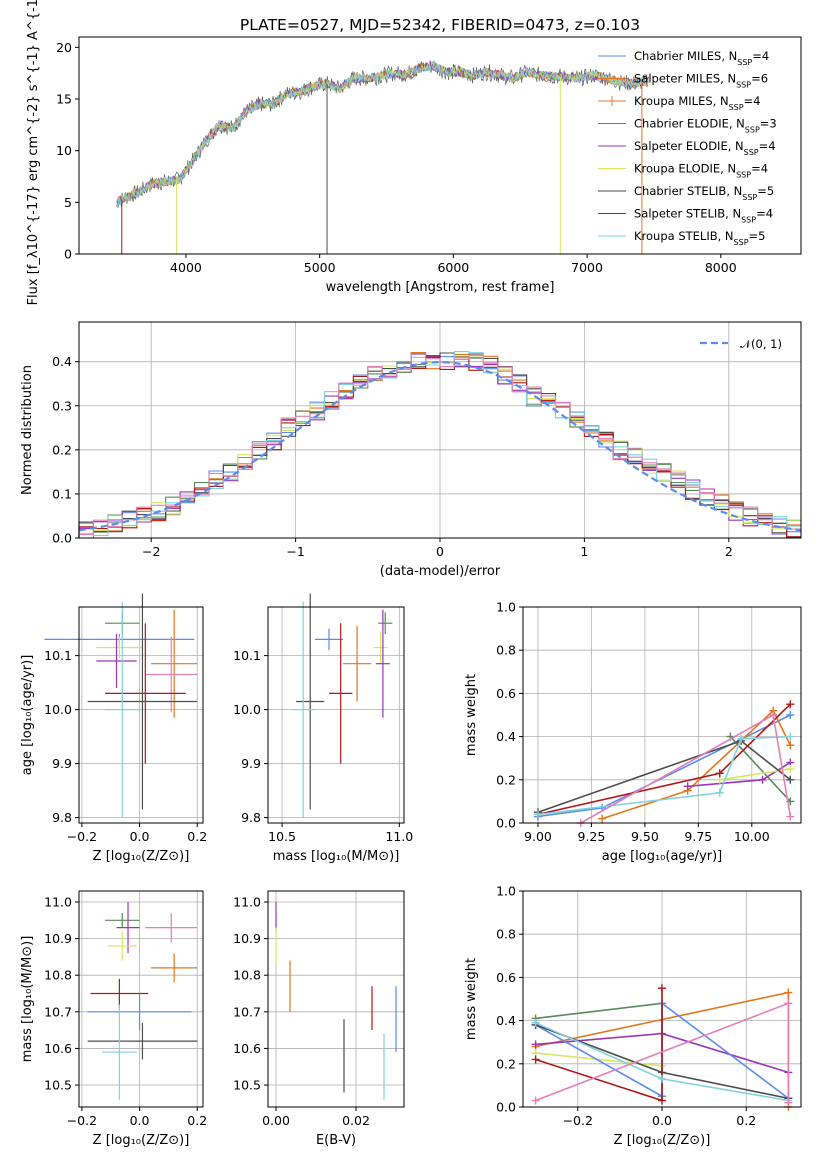 The image size is (819, 1170). Describe the element at coordinates (645, 836) in the screenshot. I see `x-tick-label: 9.50` at that location.